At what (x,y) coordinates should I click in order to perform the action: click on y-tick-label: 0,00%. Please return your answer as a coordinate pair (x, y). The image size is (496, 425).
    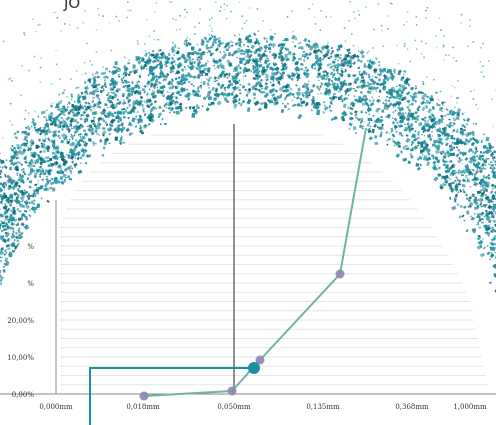
    Looking at the image, I should click on (23, 395).